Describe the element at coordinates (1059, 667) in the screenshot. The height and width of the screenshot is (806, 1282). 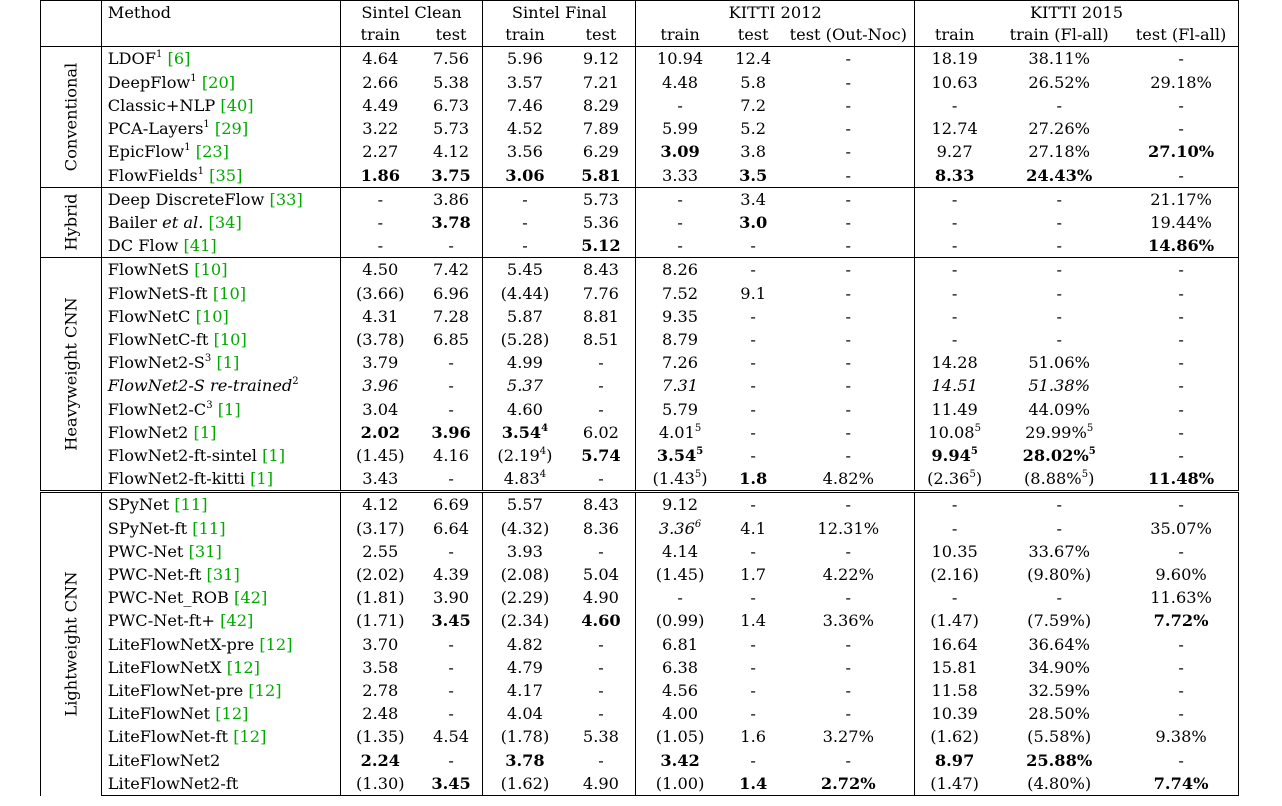
I see `value-text: 34.90%` at that location.